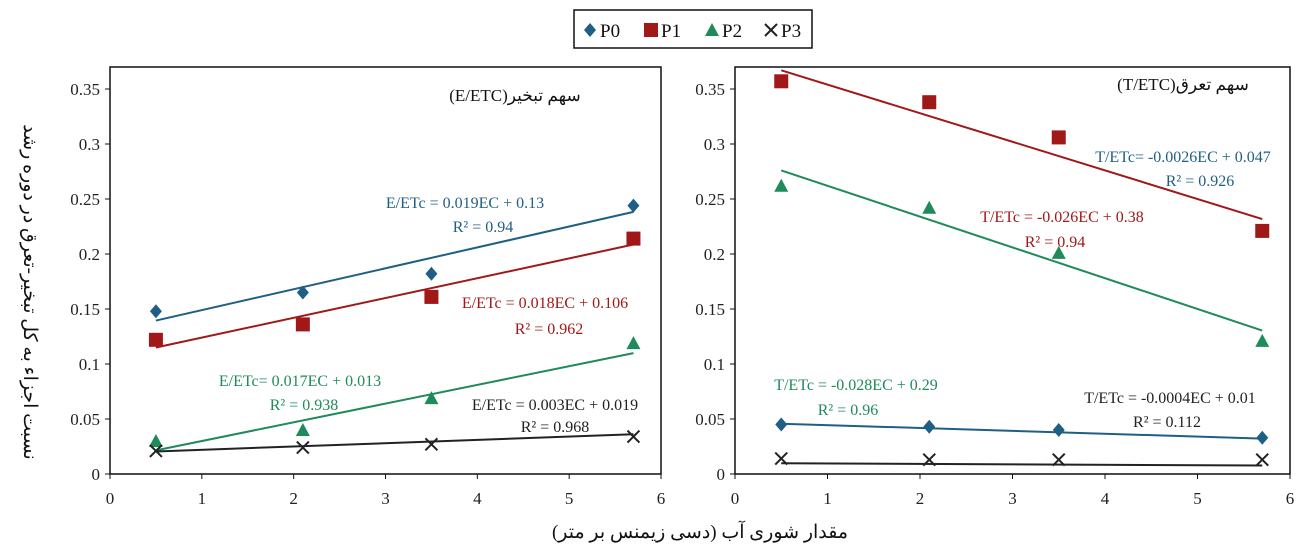 The image size is (1303, 552). What do you see at coordinates (1062, 217) in the screenshot?
I see `trend-equation-p1: T/ETc = -0.026EC + 0.38` at bounding box center [1062, 217].